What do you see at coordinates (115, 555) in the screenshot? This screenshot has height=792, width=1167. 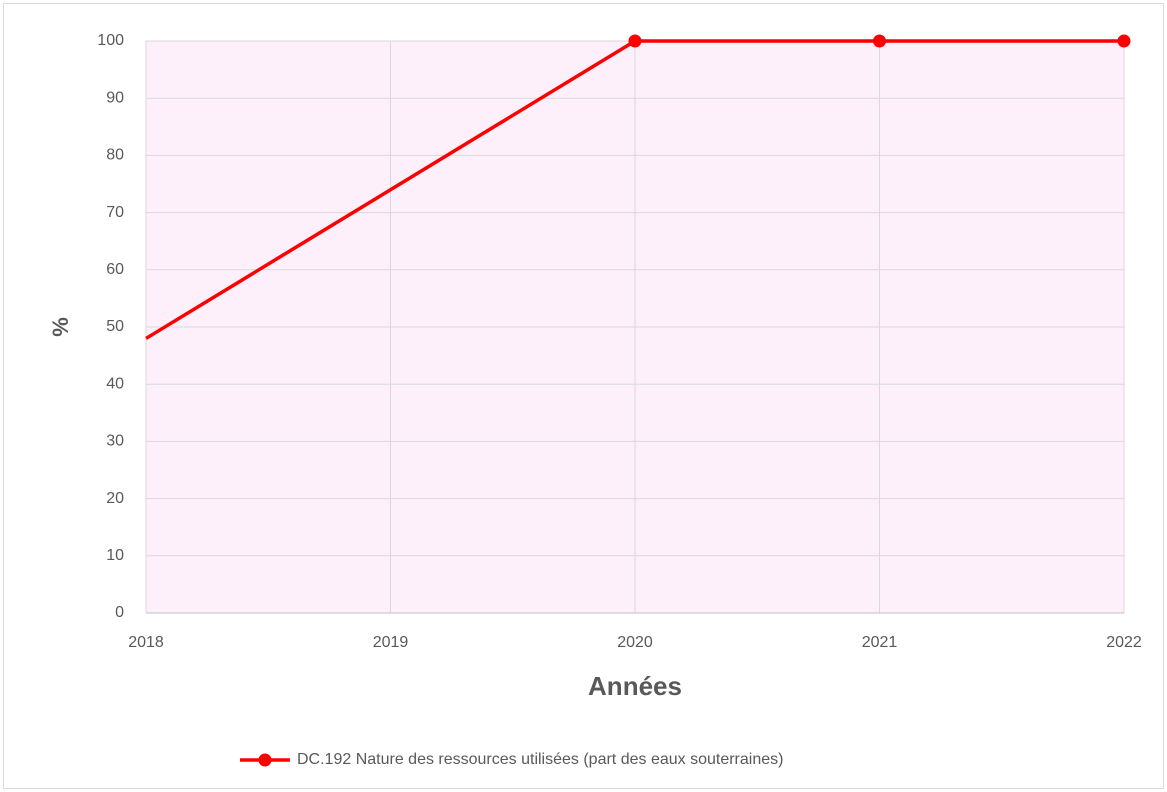 I see `y-tick-label: 10` at bounding box center [115, 555].